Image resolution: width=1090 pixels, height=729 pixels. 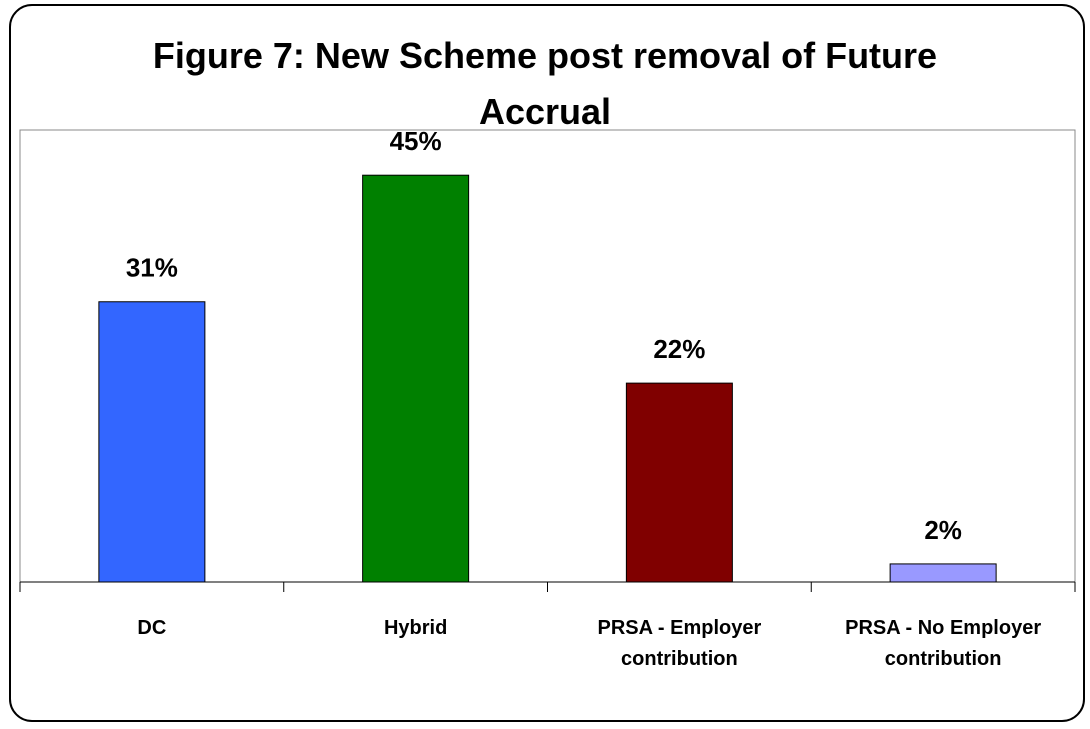 I want to click on x-tick-label: DC, so click(x=152, y=628).